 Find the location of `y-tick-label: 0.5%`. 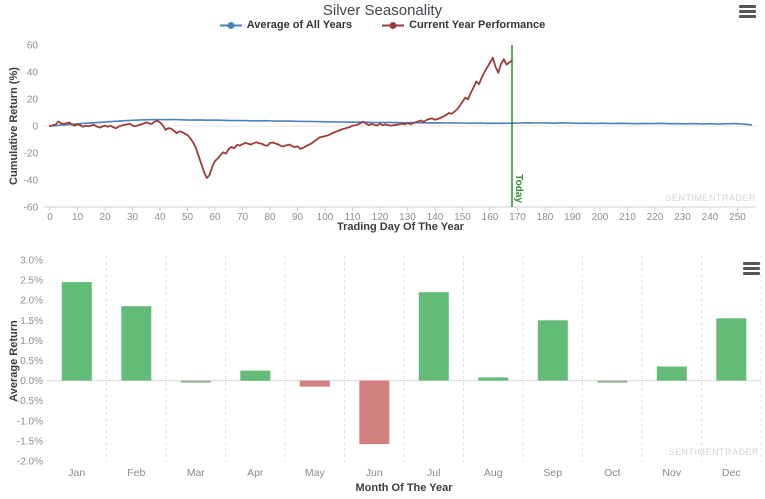

y-tick-label: 0.5% is located at coordinates (31, 361).